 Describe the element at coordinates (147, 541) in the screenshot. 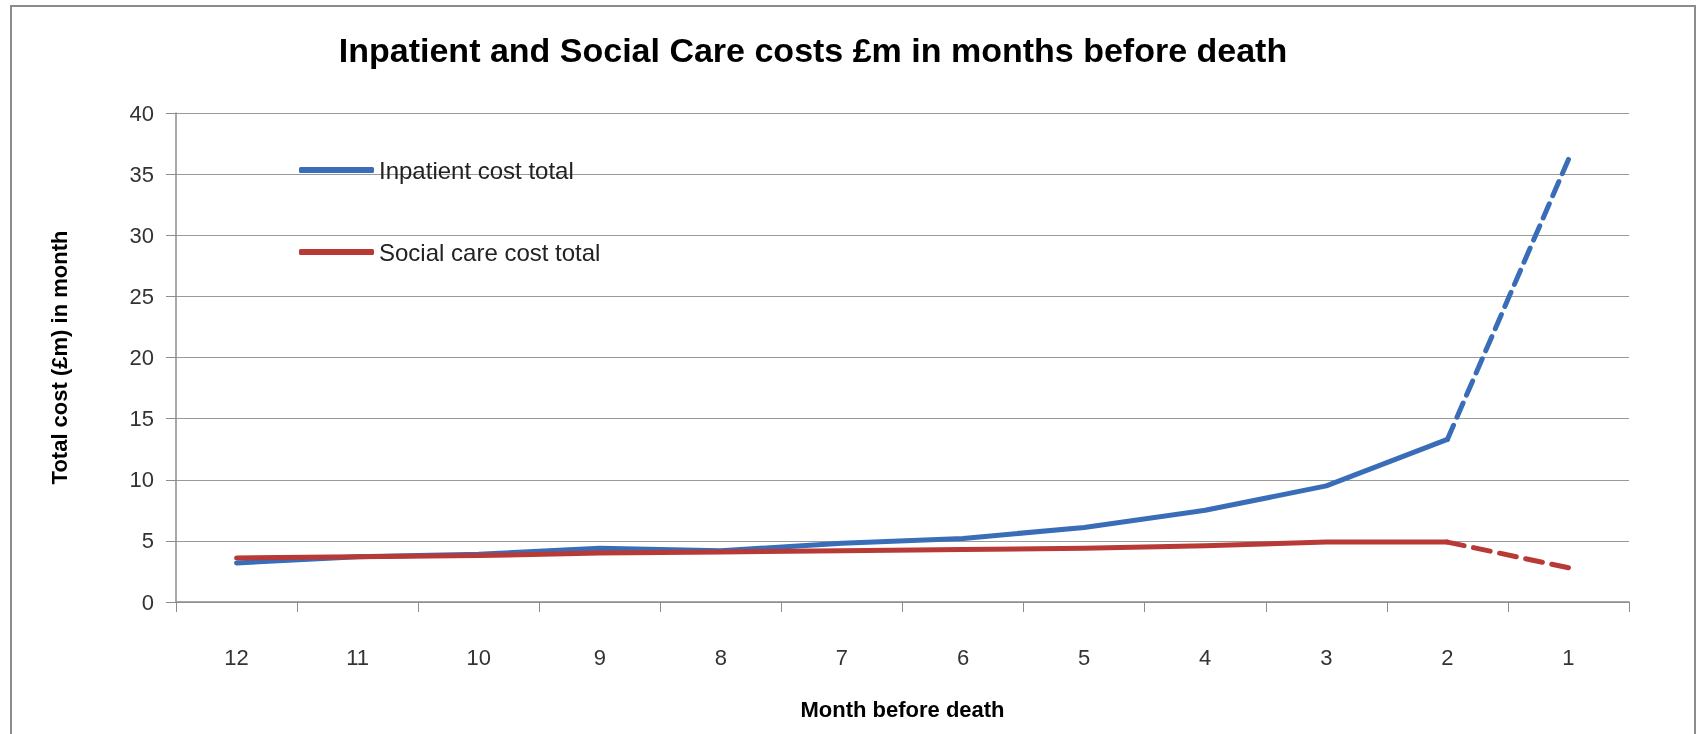

I see `y-tick-label: 5` at that location.